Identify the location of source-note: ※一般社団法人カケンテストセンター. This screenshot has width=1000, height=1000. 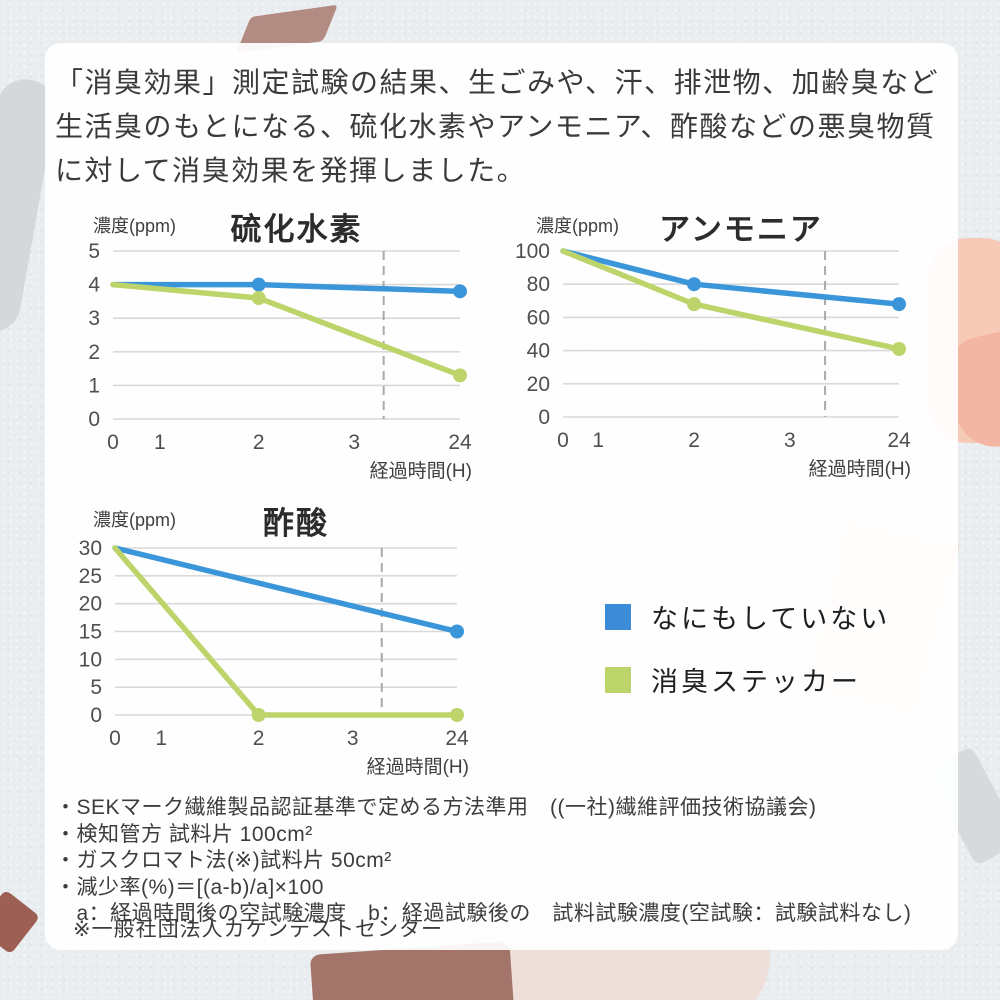
(258, 929).